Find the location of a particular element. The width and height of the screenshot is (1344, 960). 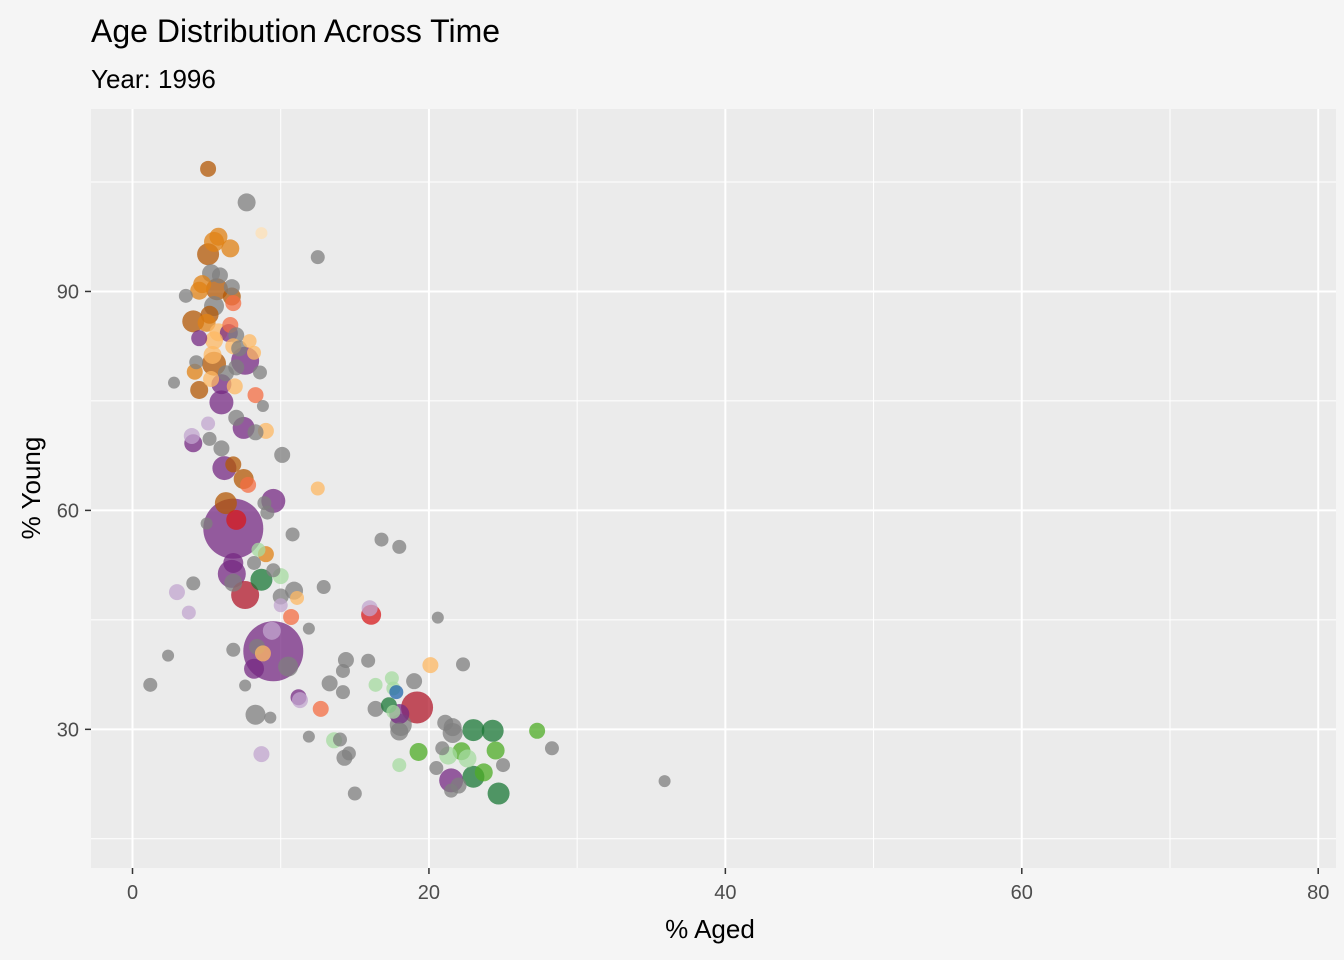

x-axis-title: % Aged is located at coordinates (710, 929).